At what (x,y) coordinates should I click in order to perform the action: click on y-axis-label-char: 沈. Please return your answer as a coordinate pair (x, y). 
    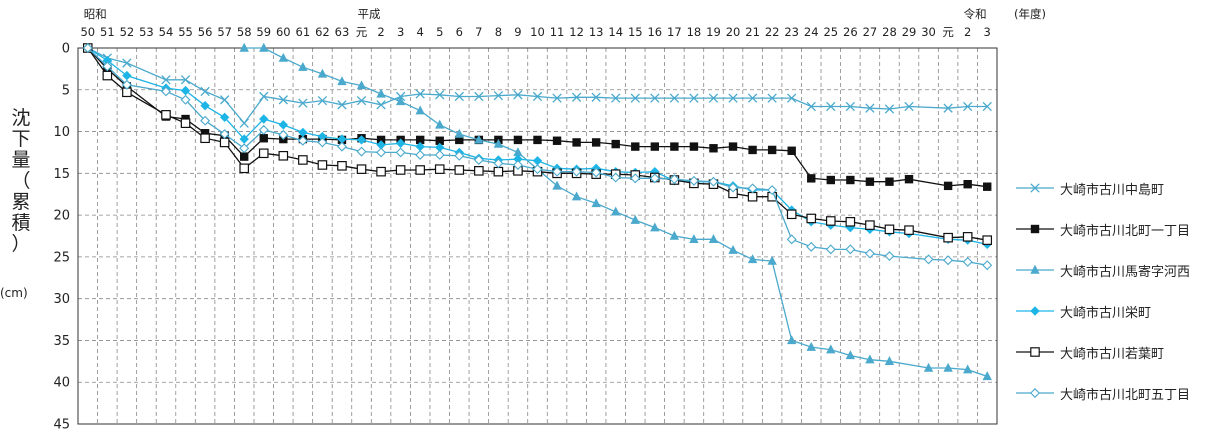
    Looking at the image, I should click on (21, 118).